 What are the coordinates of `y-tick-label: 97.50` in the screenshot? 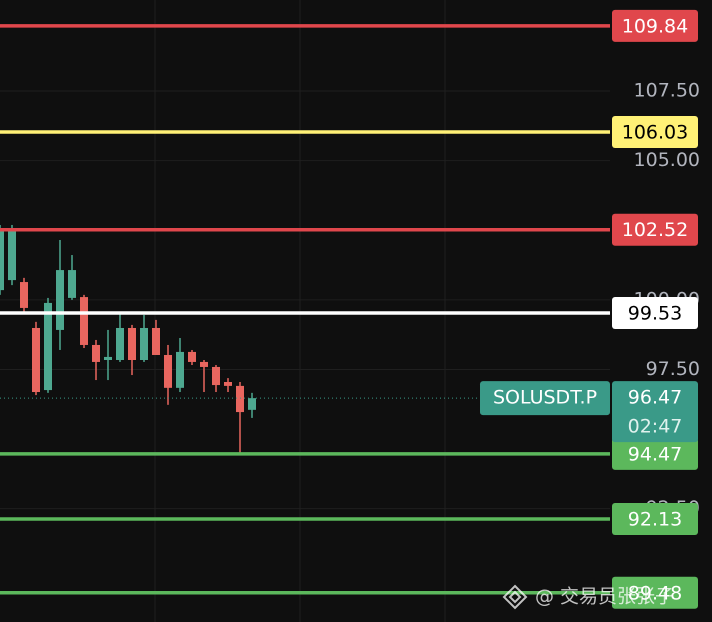 It's located at (673, 369).